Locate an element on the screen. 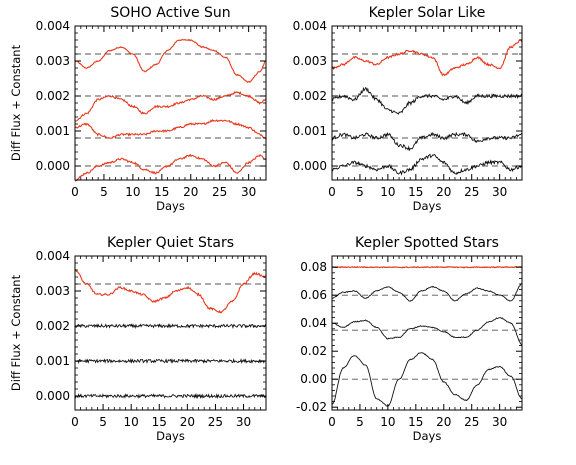 Image resolution: width=576 pixels, height=465 pixels. chart-title: Kepler Solar Like is located at coordinates (427, 13).